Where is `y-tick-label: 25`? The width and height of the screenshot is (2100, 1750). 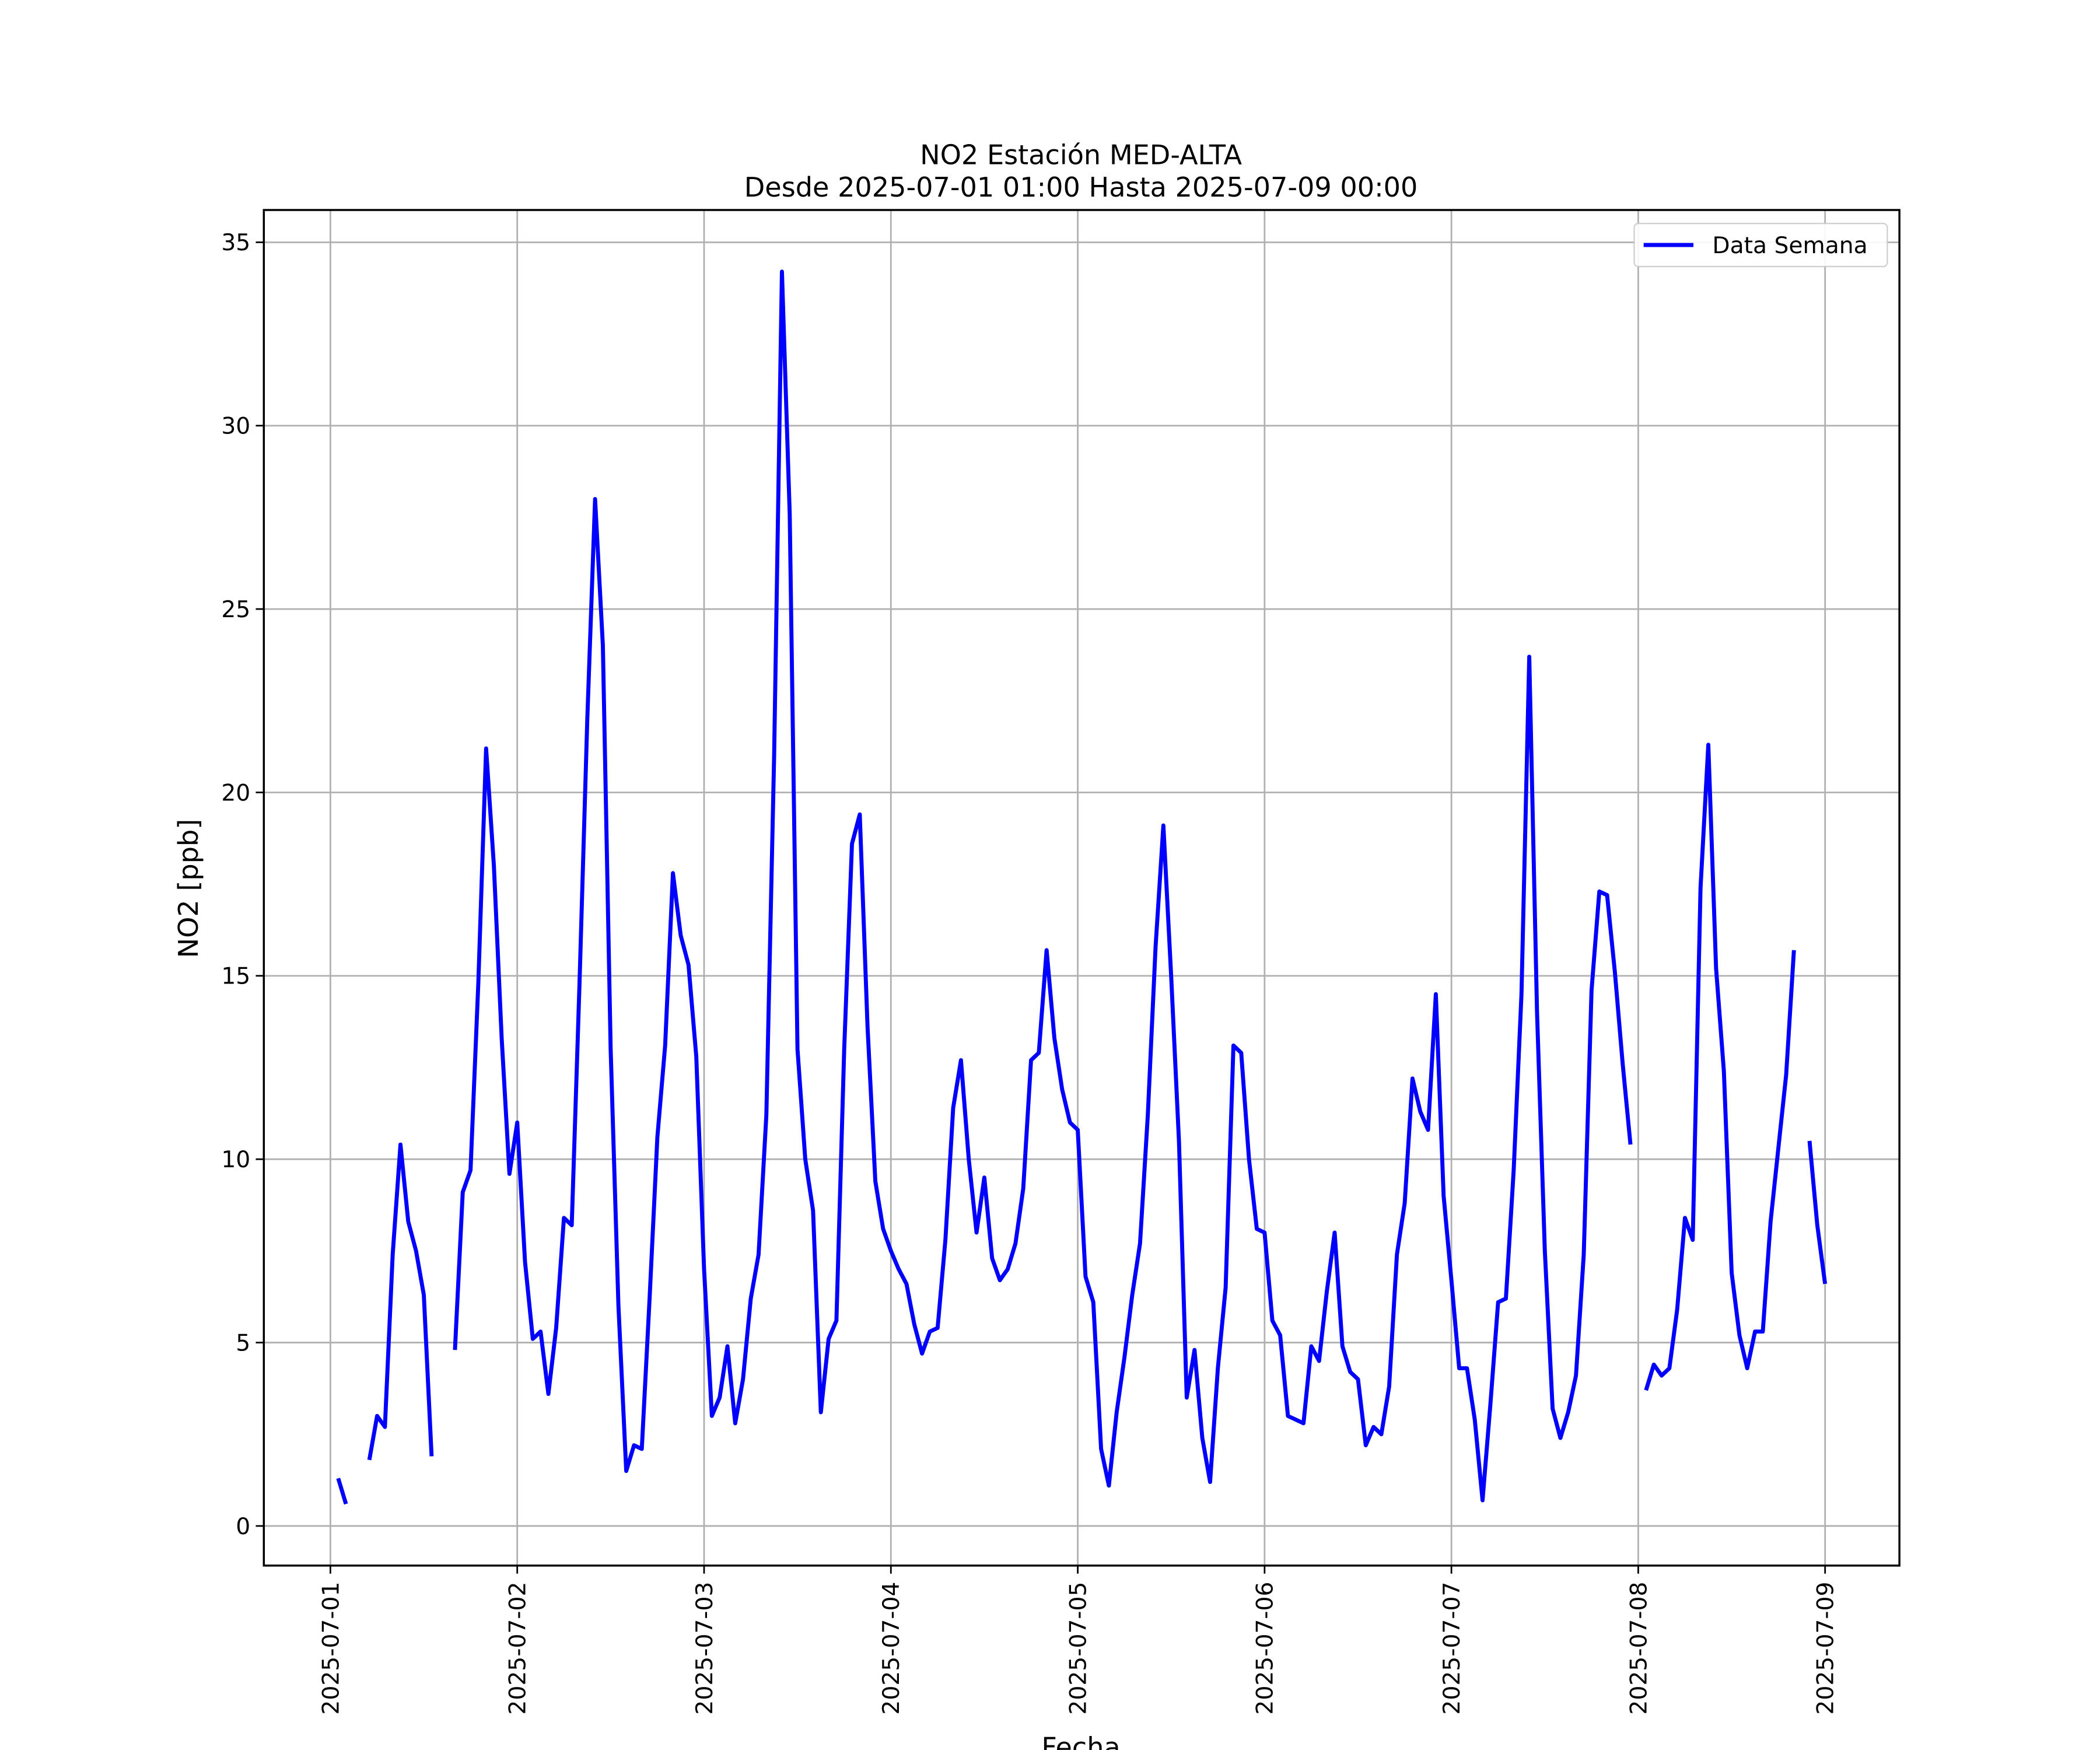
y-tick-label: 25 is located at coordinates (235, 610).